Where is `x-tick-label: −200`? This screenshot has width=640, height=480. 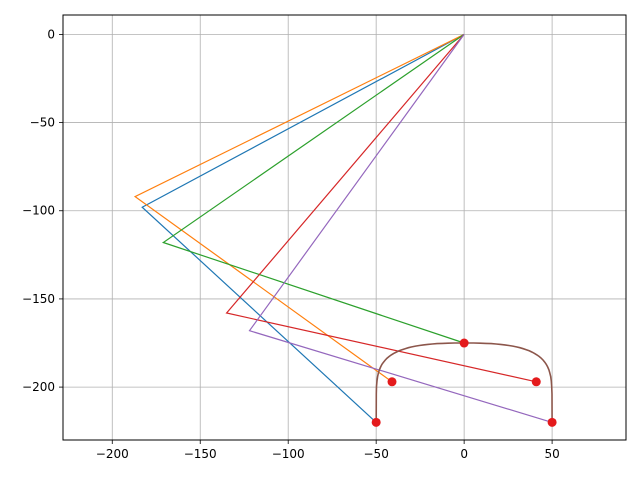
x-tick-label: −200 is located at coordinates (112, 454).